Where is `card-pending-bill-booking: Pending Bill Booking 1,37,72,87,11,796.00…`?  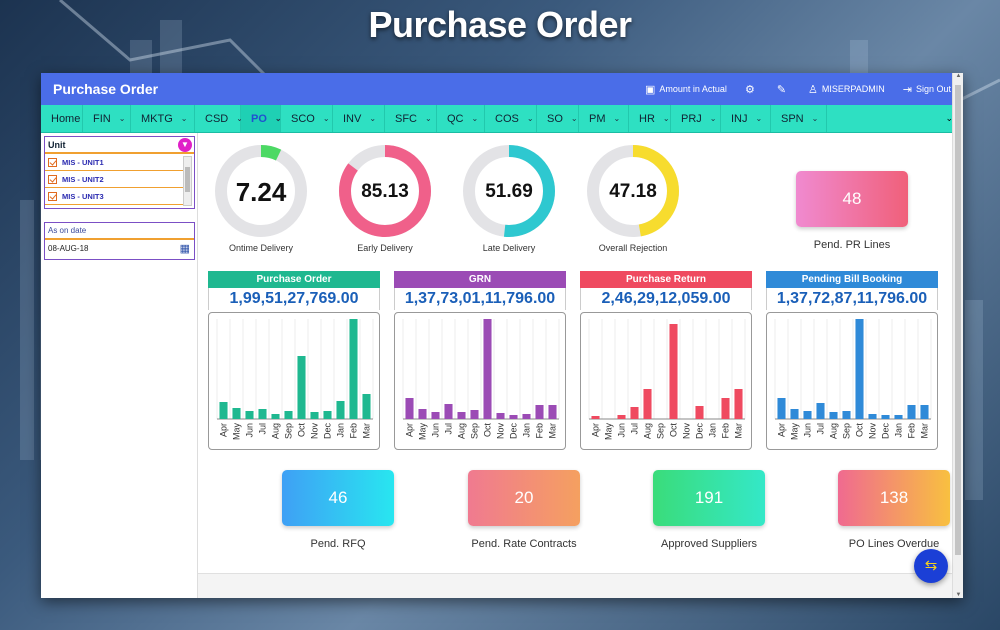
card-pending-bill-booking: Pending Bill Booking 1,37,72,87,11,796.00… is located at coordinates (852, 360).